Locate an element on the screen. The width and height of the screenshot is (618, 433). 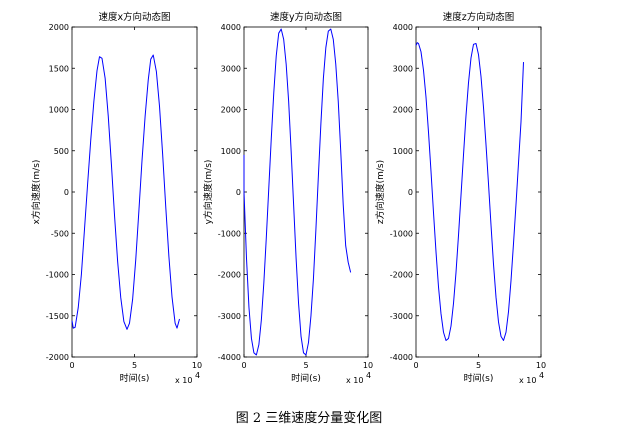
figure-caption: 图 2 三维速度分量变化图 is located at coordinates (309, 418).